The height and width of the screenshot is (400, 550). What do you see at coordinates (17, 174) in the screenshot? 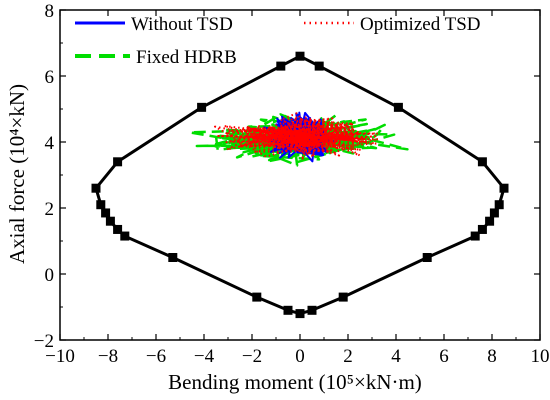
I see `y-axis-label: Axial force (10⁴×kN)` at bounding box center [17, 174].